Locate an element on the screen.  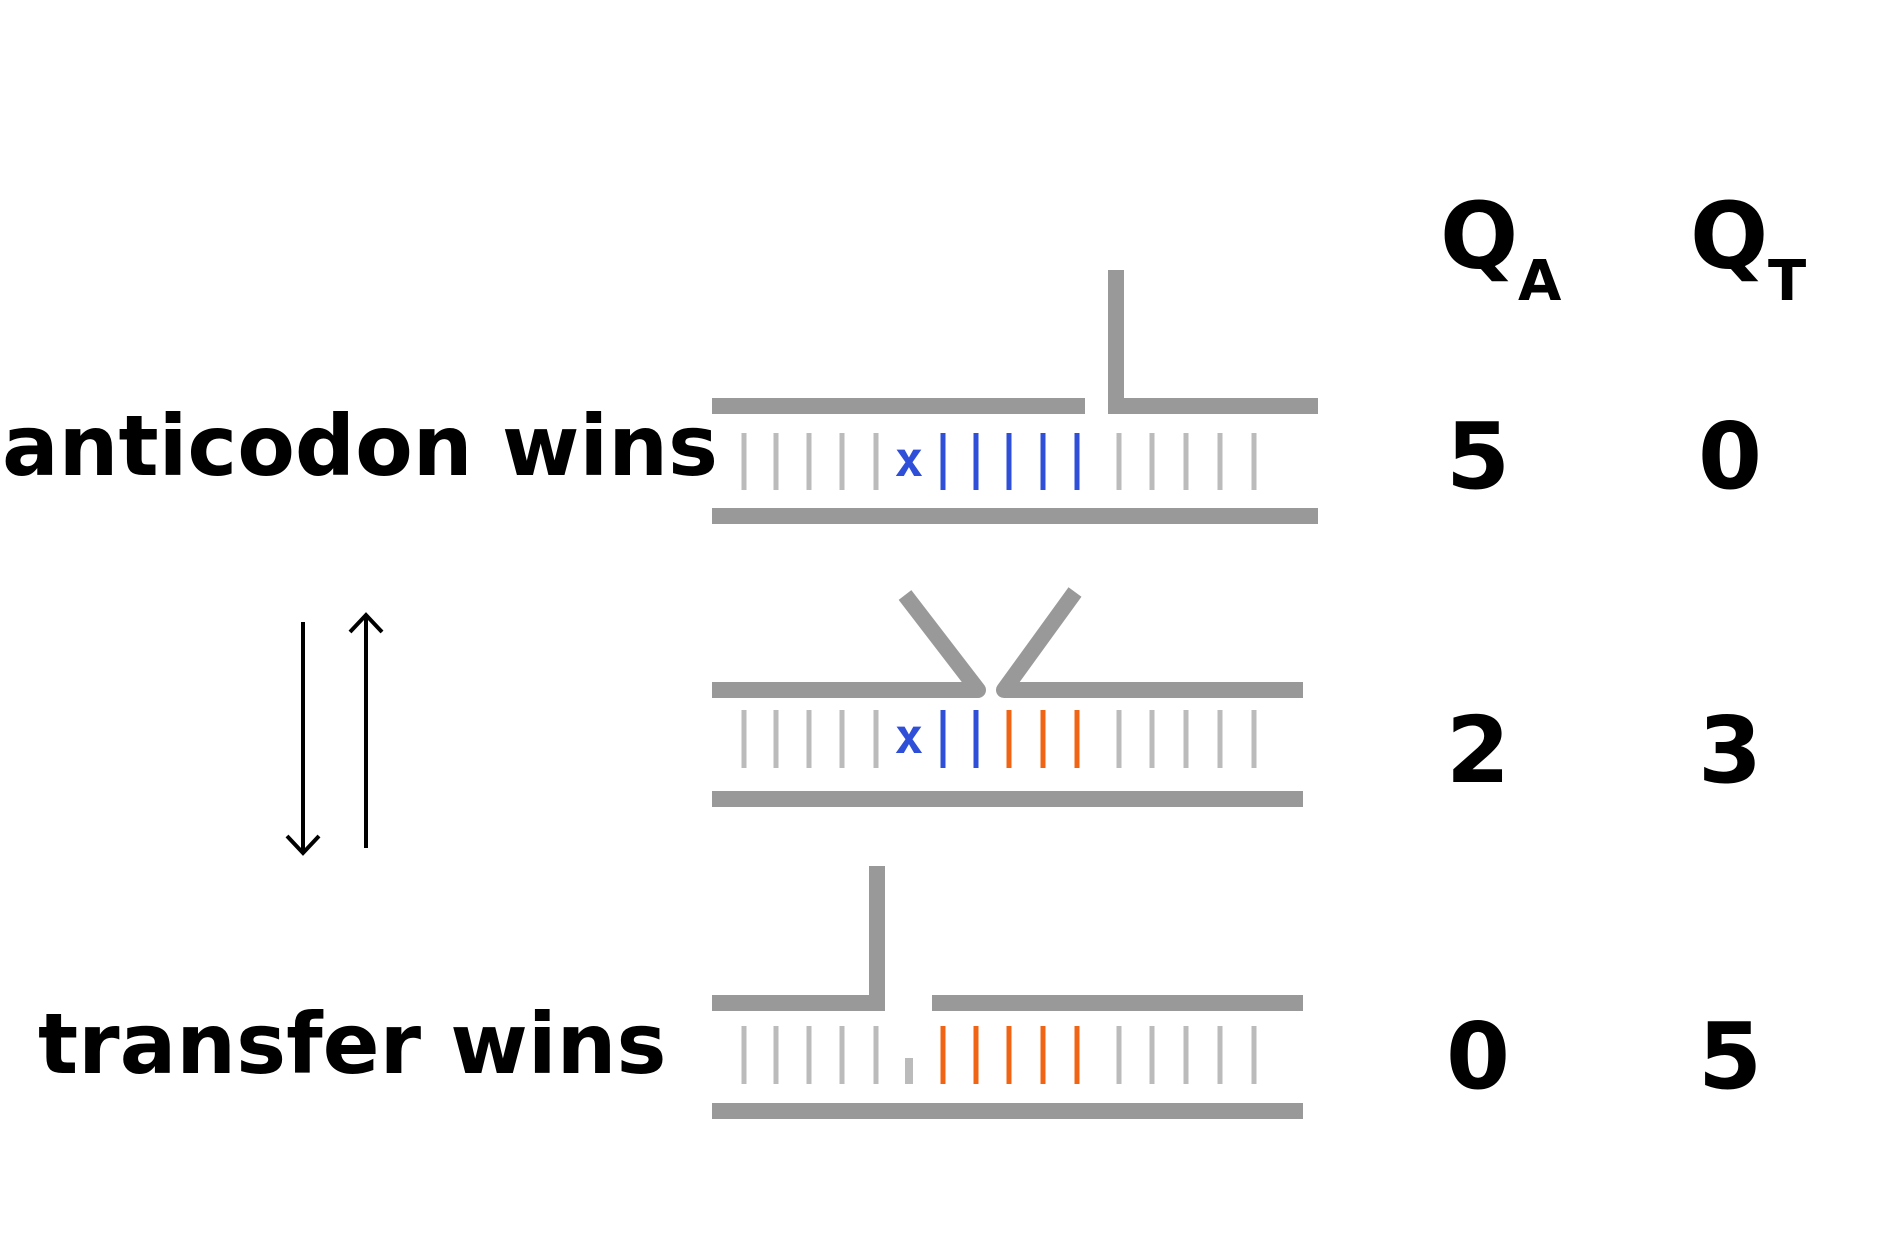
down-arrow is located at coordinates (303, 739).